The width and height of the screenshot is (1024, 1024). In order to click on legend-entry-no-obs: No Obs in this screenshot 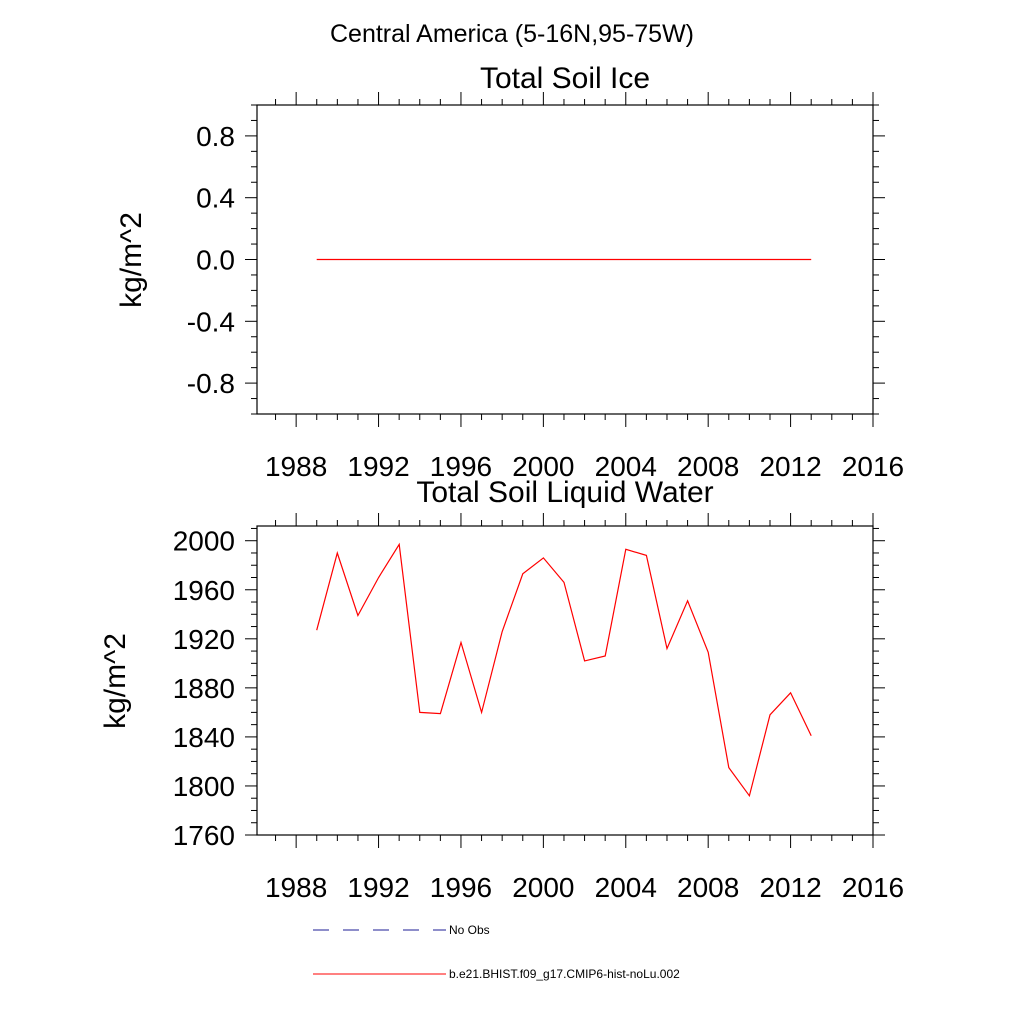, I will do `click(401, 930)`.